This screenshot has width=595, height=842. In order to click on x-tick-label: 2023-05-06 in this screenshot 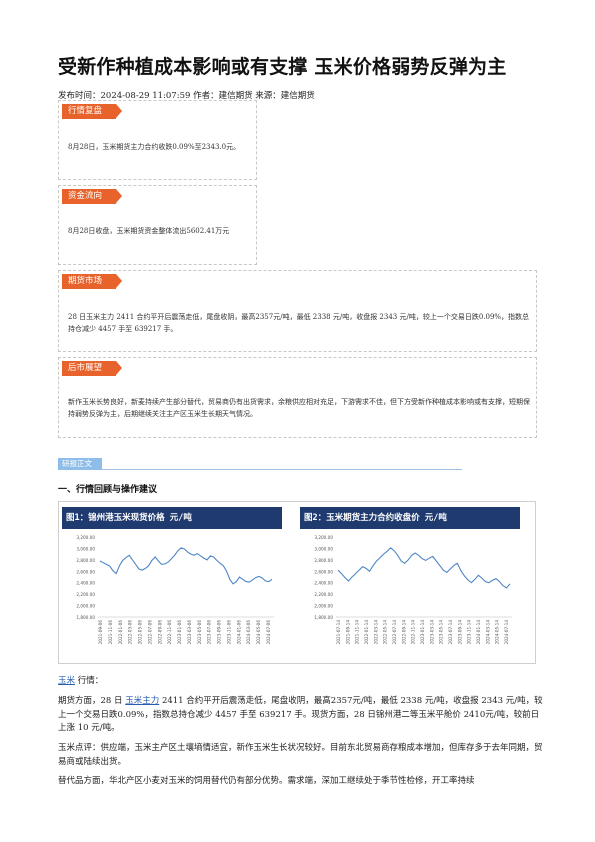, I will do `click(199, 632)`.